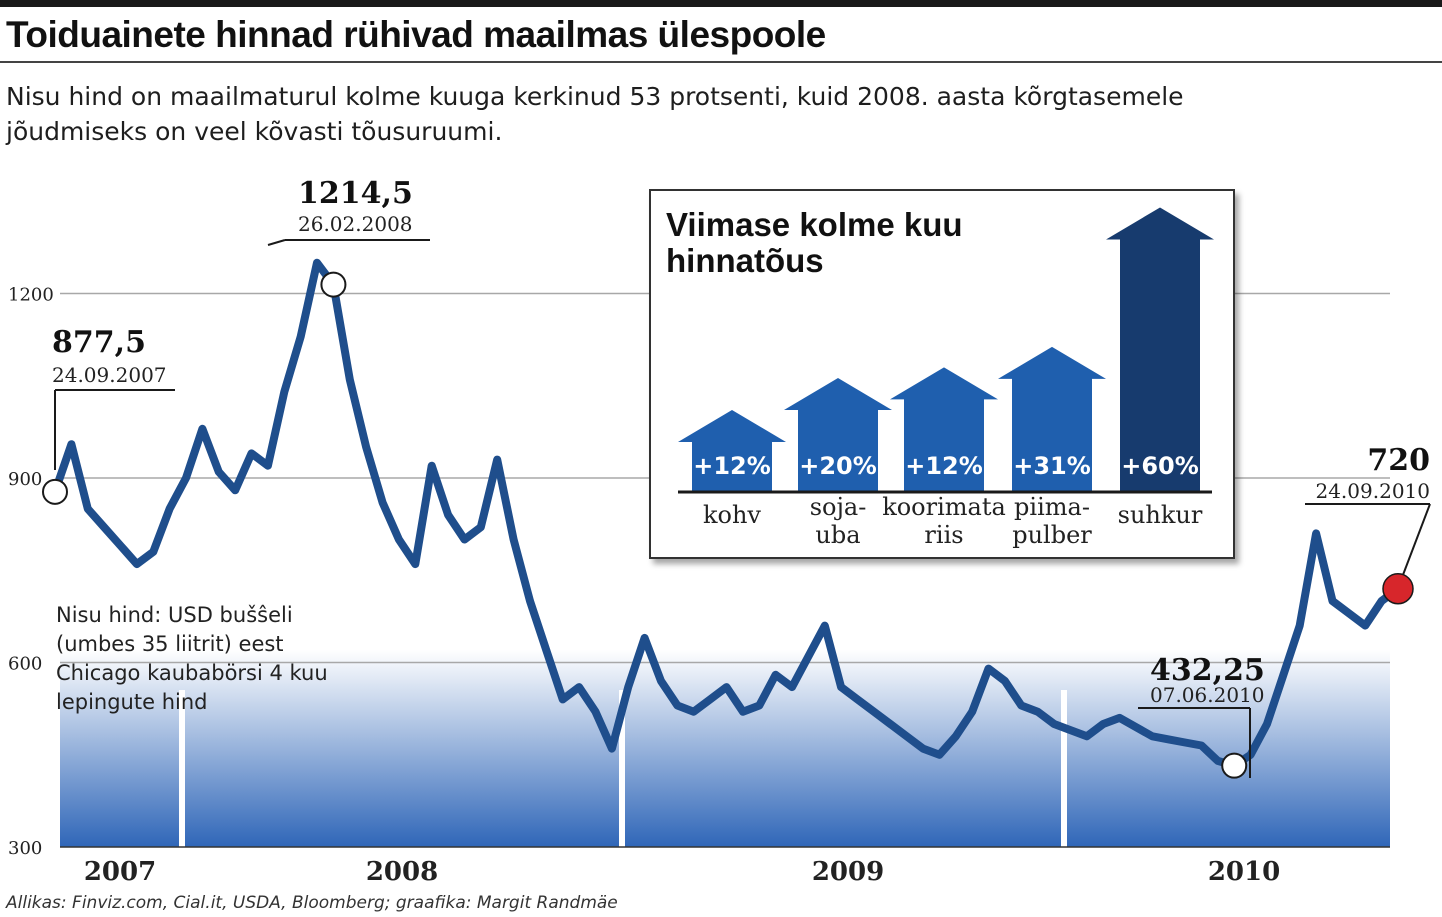  Describe the element at coordinates (732, 466) in the screenshot. I see `arrow-label-0: +12%` at that location.